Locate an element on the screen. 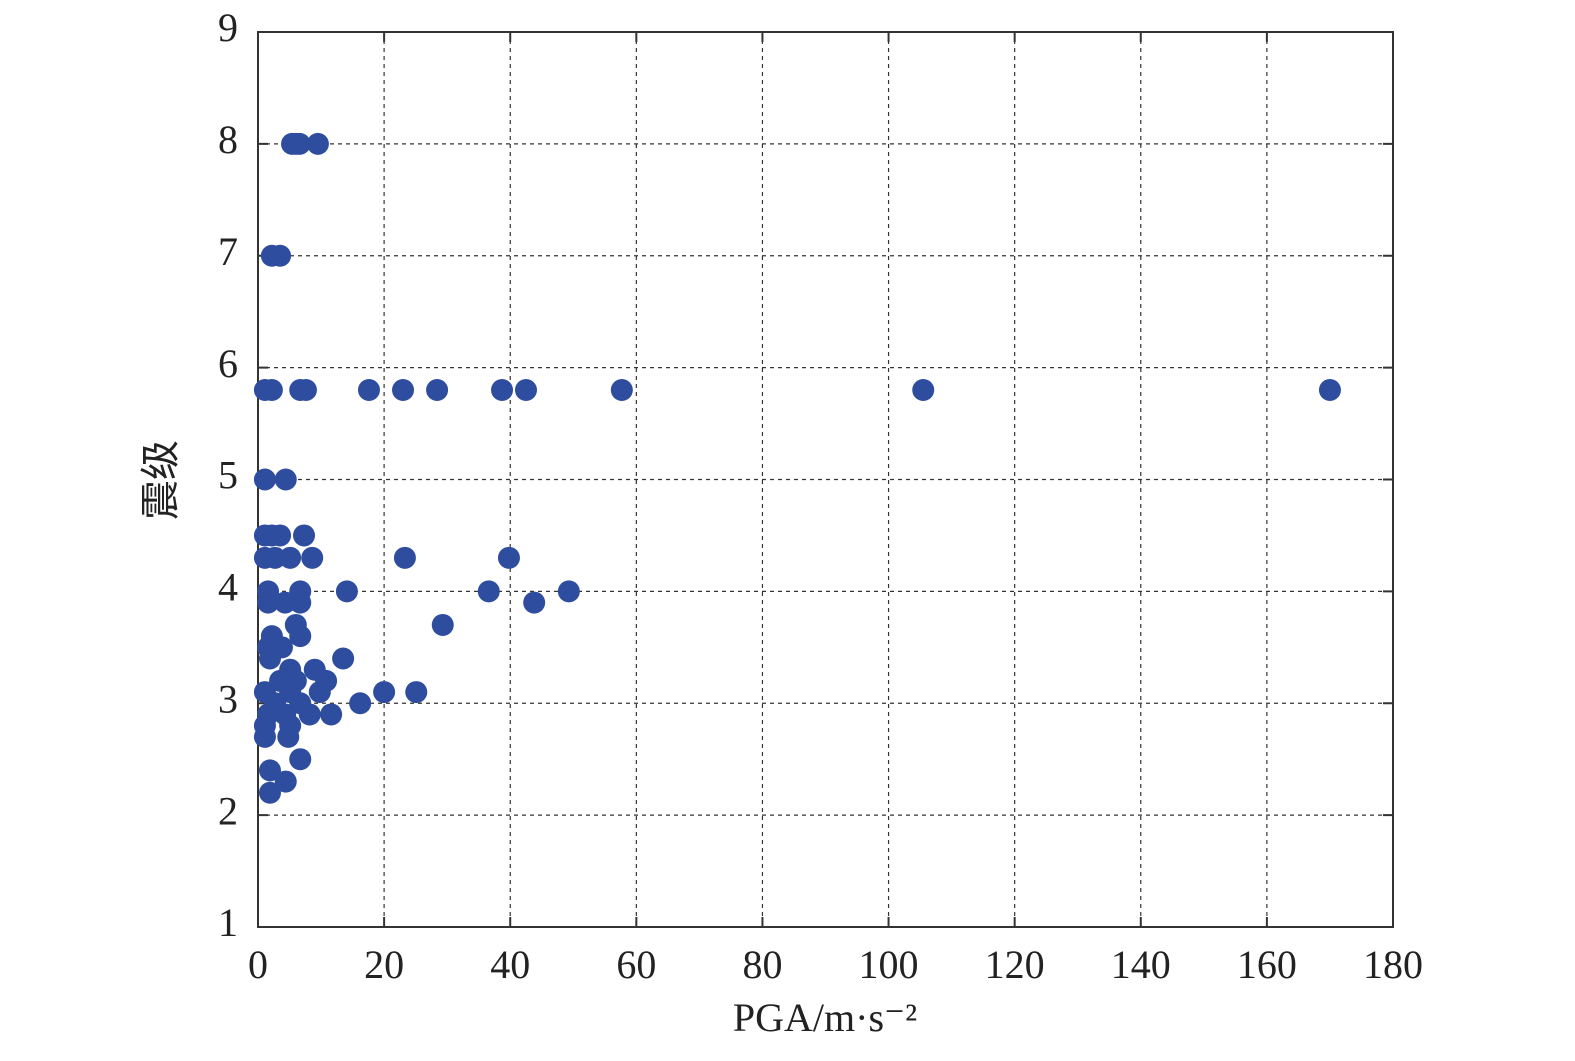 The width and height of the screenshot is (1575, 1061). y-axis-title: 震级 is located at coordinates (160, 480).